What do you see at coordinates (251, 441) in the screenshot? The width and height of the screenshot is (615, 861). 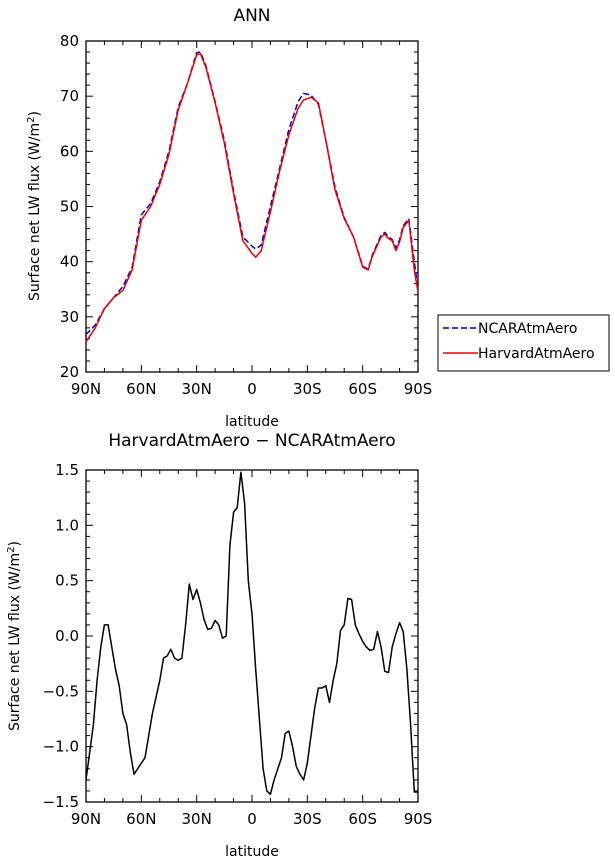 I see `chart-title: HarvardAtmAero − NCARAtmAero` at bounding box center [251, 441].